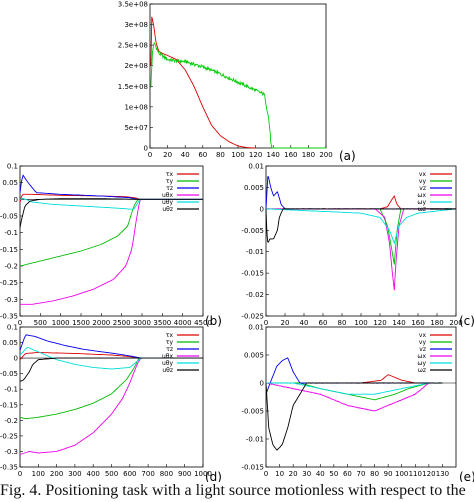 The height and width of the screenshot is (502, 474). What do you see at coordinates (417, 323) in the screenshot?
I see `x-tick-label: 160` at bounding box center [417, 323].